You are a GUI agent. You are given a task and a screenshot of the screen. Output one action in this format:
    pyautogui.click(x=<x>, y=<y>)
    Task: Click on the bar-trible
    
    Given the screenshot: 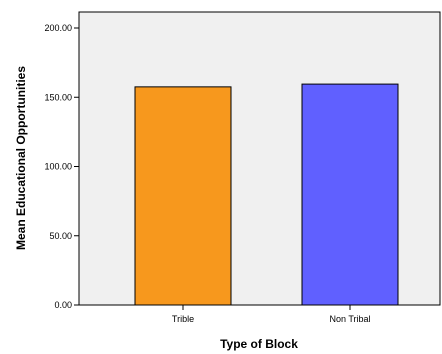 What is the action you would take?
    pyautogui.click(x=183, y=196)
    